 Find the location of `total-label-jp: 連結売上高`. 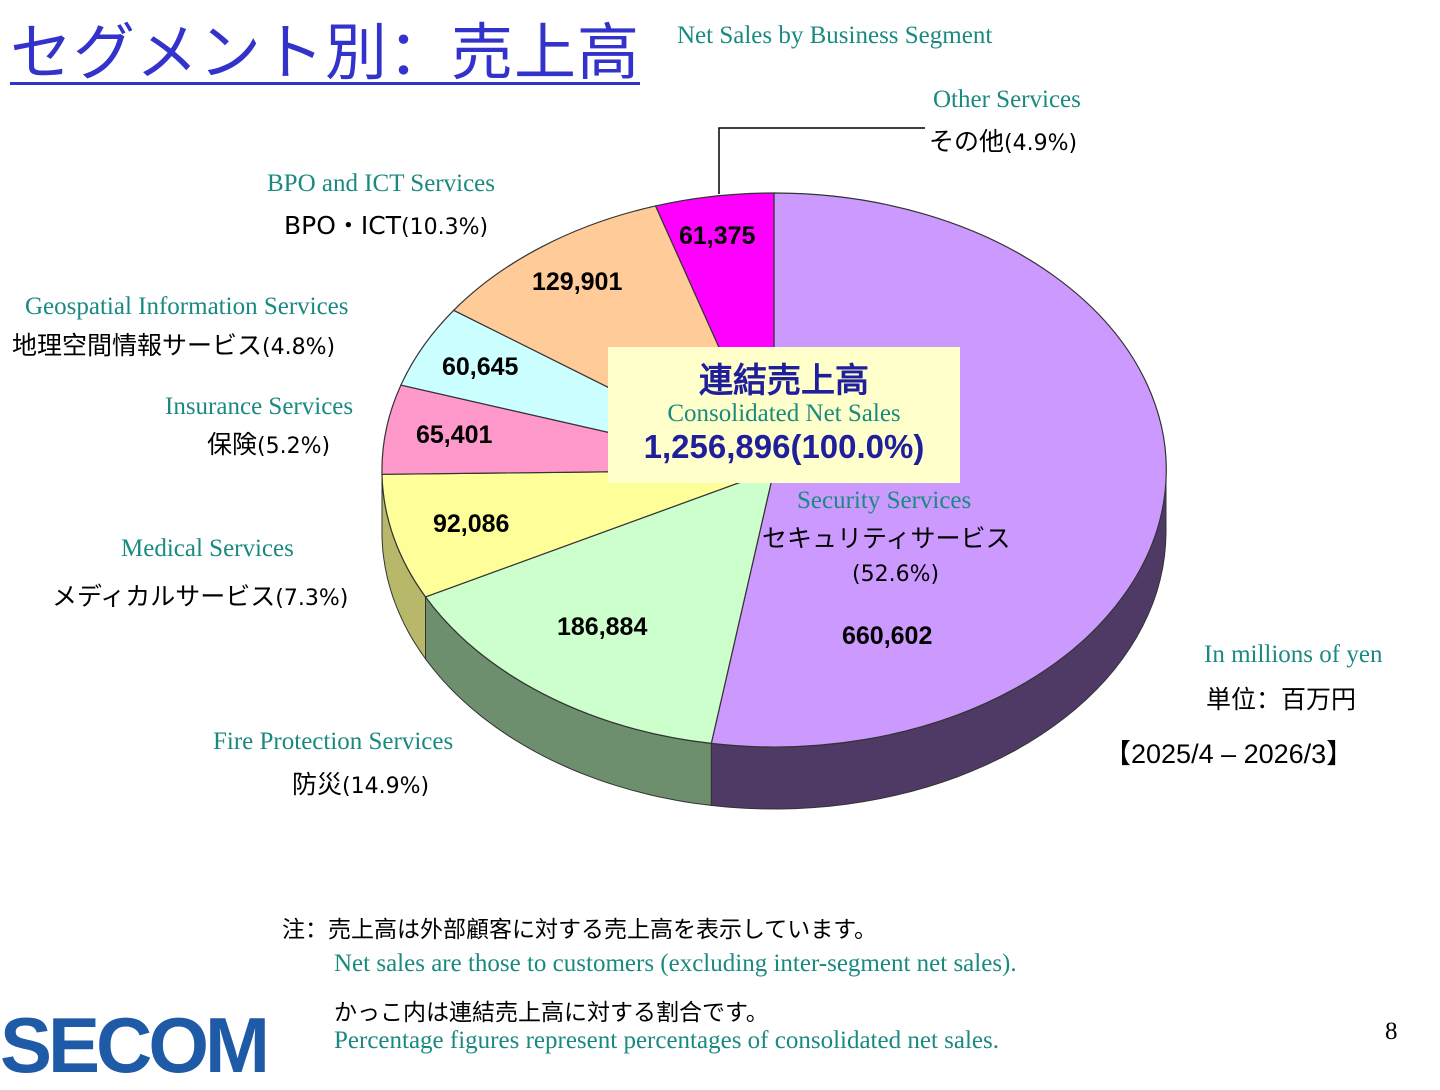

total-label-jp: 連結売上高 is located at coordinates (784, 381).